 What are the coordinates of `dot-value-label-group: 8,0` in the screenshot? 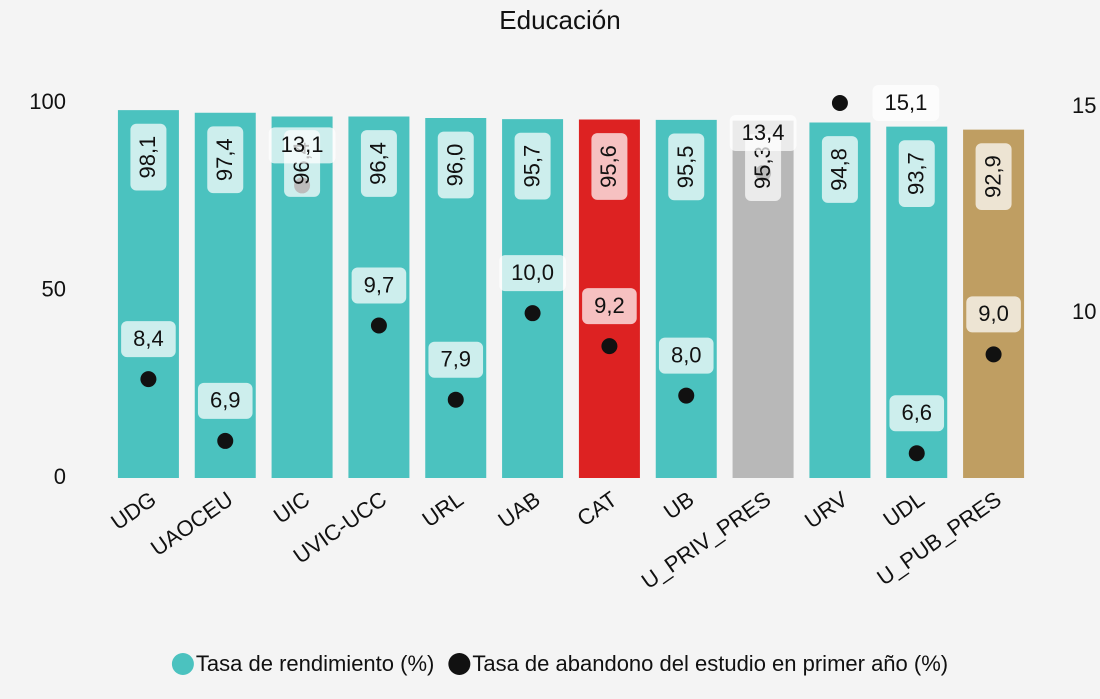 It's located at (686, 355).